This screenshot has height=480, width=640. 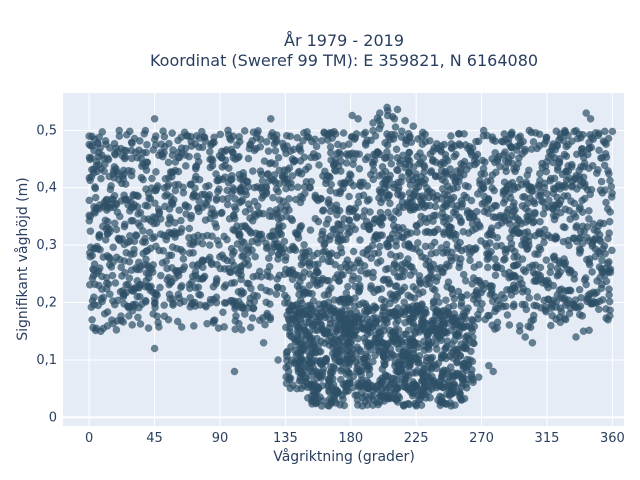 I want to click on x-tick-label: 45, so click(x=154, y=438).